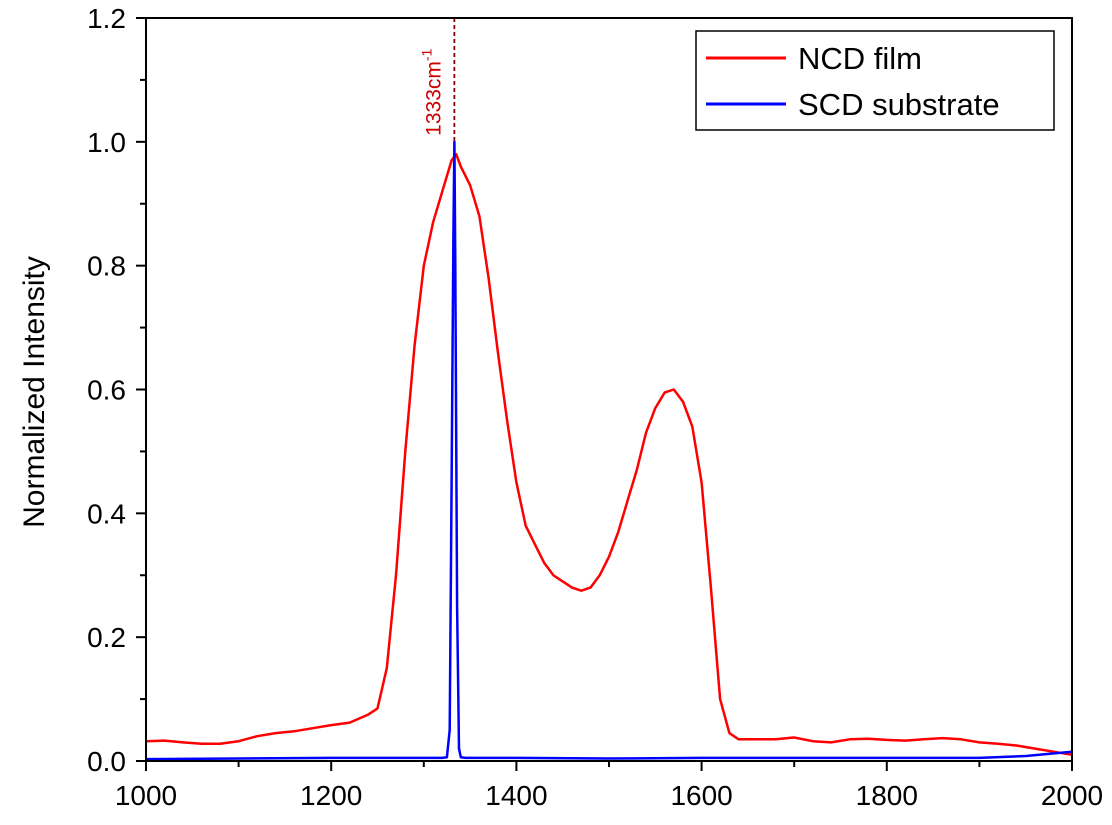  What do you see at coordinates (146, 795) in the screenshot?
I see `x-tick-label: 1000` at bounding box center [146, 795].